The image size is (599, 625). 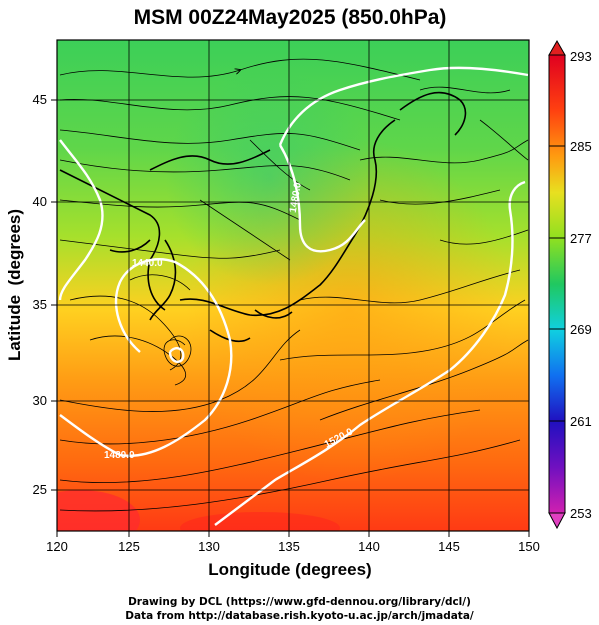 I want to click on x-tick-label: 120, so click(x=57, y=546).